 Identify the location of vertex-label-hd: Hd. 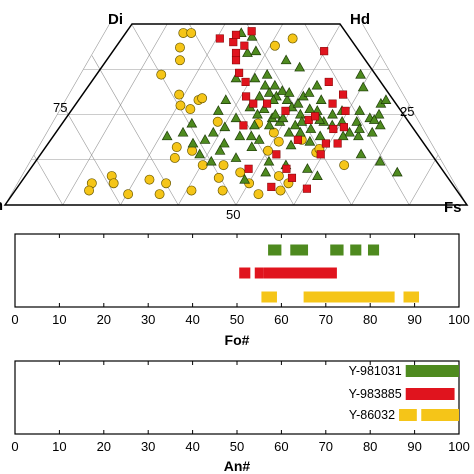
(360, 19).